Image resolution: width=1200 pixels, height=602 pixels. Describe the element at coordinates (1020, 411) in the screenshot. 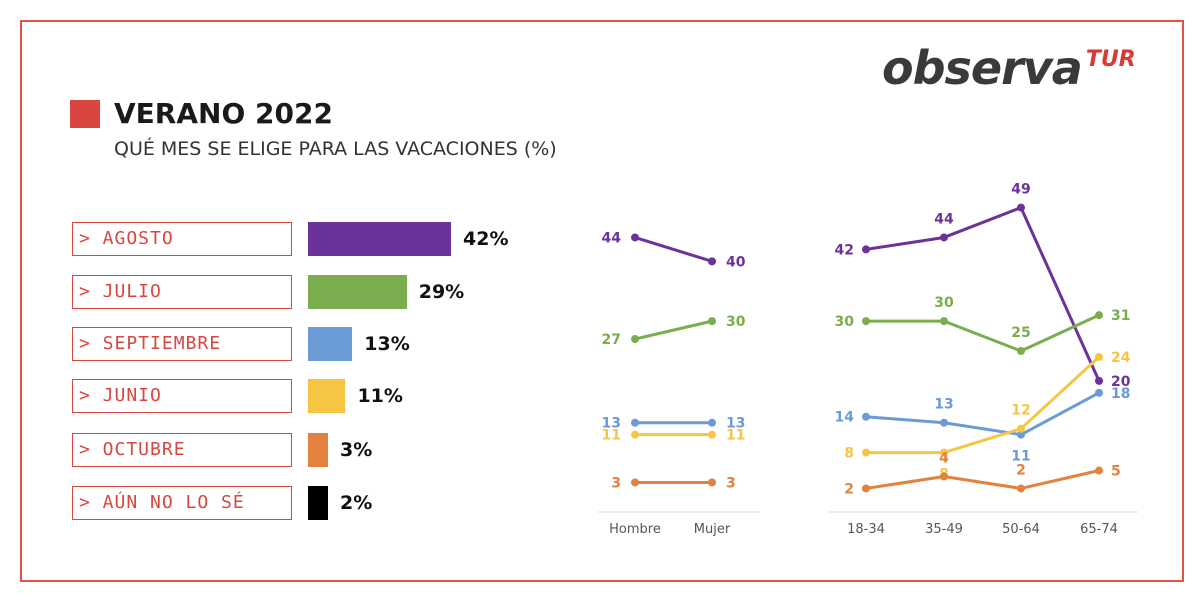

I see `data-label: 12` at that location.